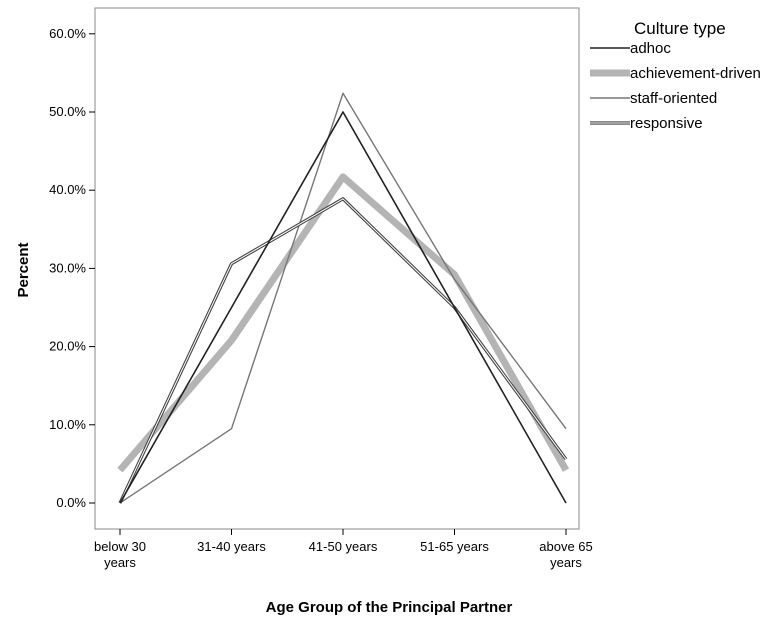 The height and width of the screenshot is (624, 782). What do you see at coordinates (71, 502) in the screenshot?
I see `y-tick-label: 0.0%` at bounding box center [71, 502].